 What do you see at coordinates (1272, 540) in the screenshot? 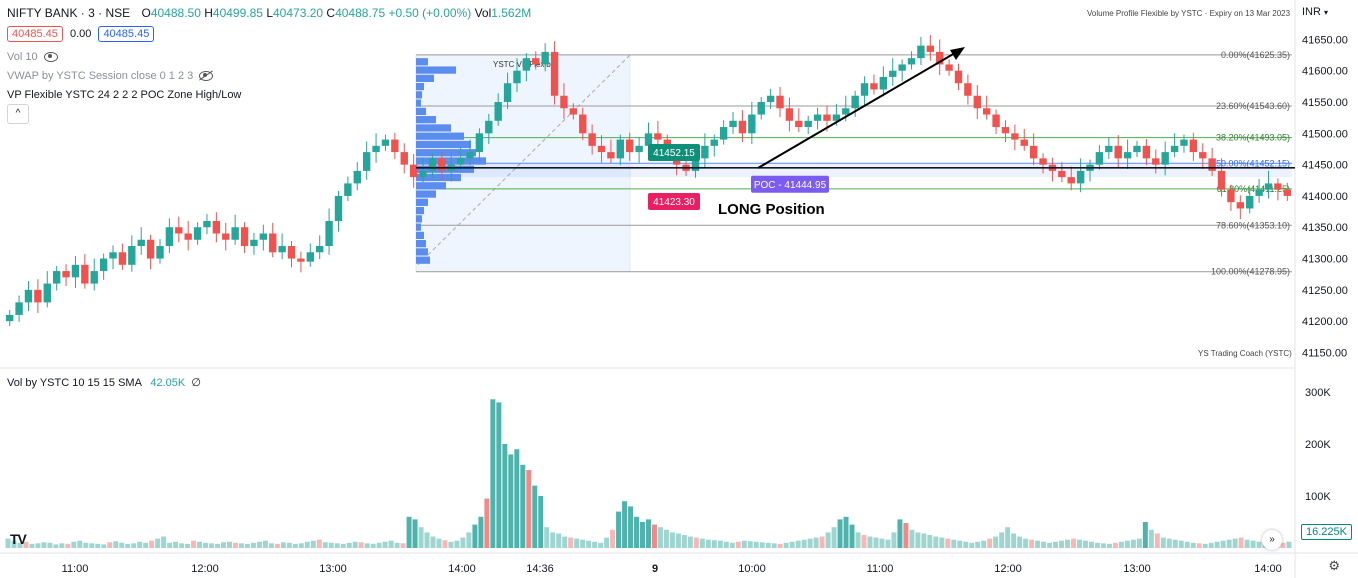
I see `scroll-to-realtime-button: »` at bounding box center [1272, 540].